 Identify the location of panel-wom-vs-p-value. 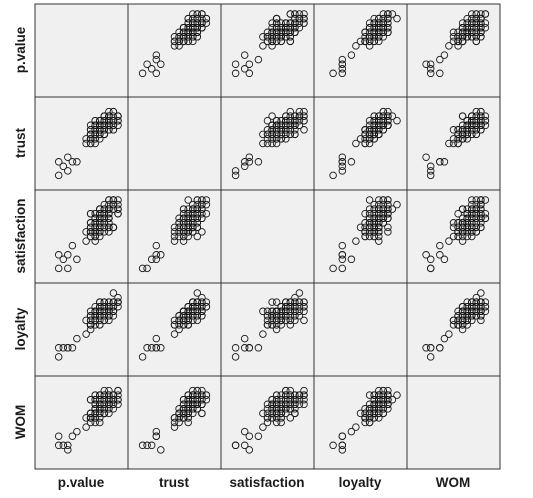
(81, 422).